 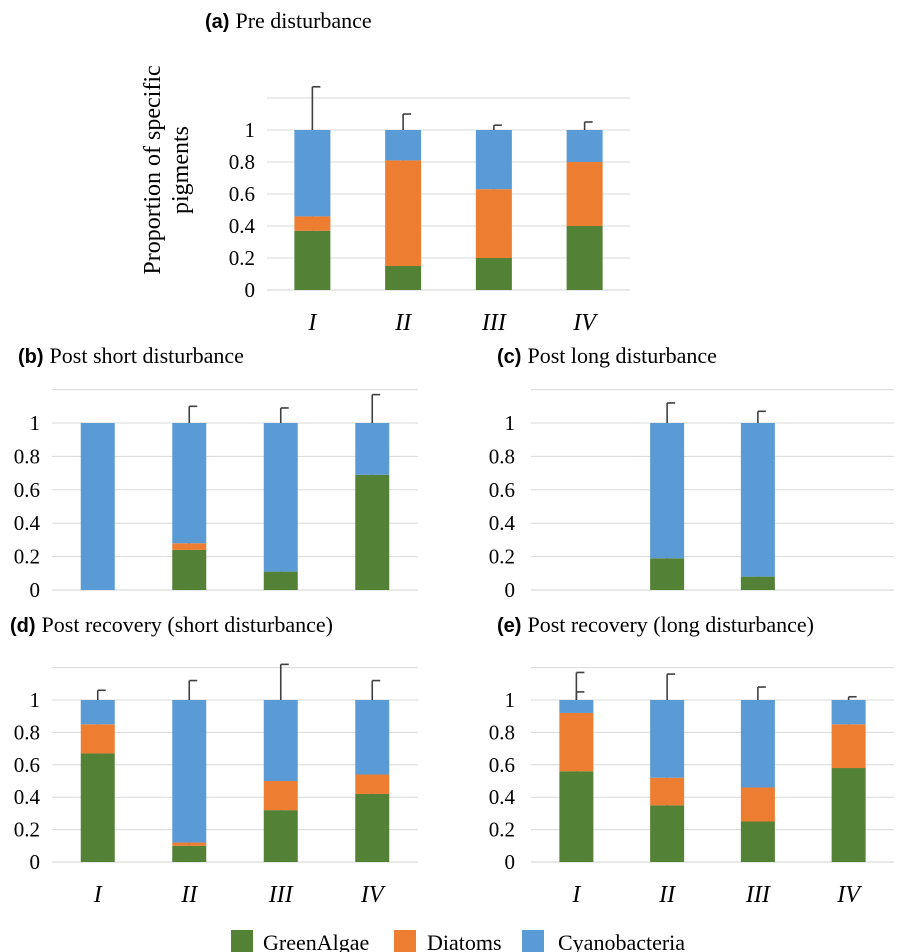 I want to click on panel-title-c: (c) Post long disturbance, so click(x=607, y=355).